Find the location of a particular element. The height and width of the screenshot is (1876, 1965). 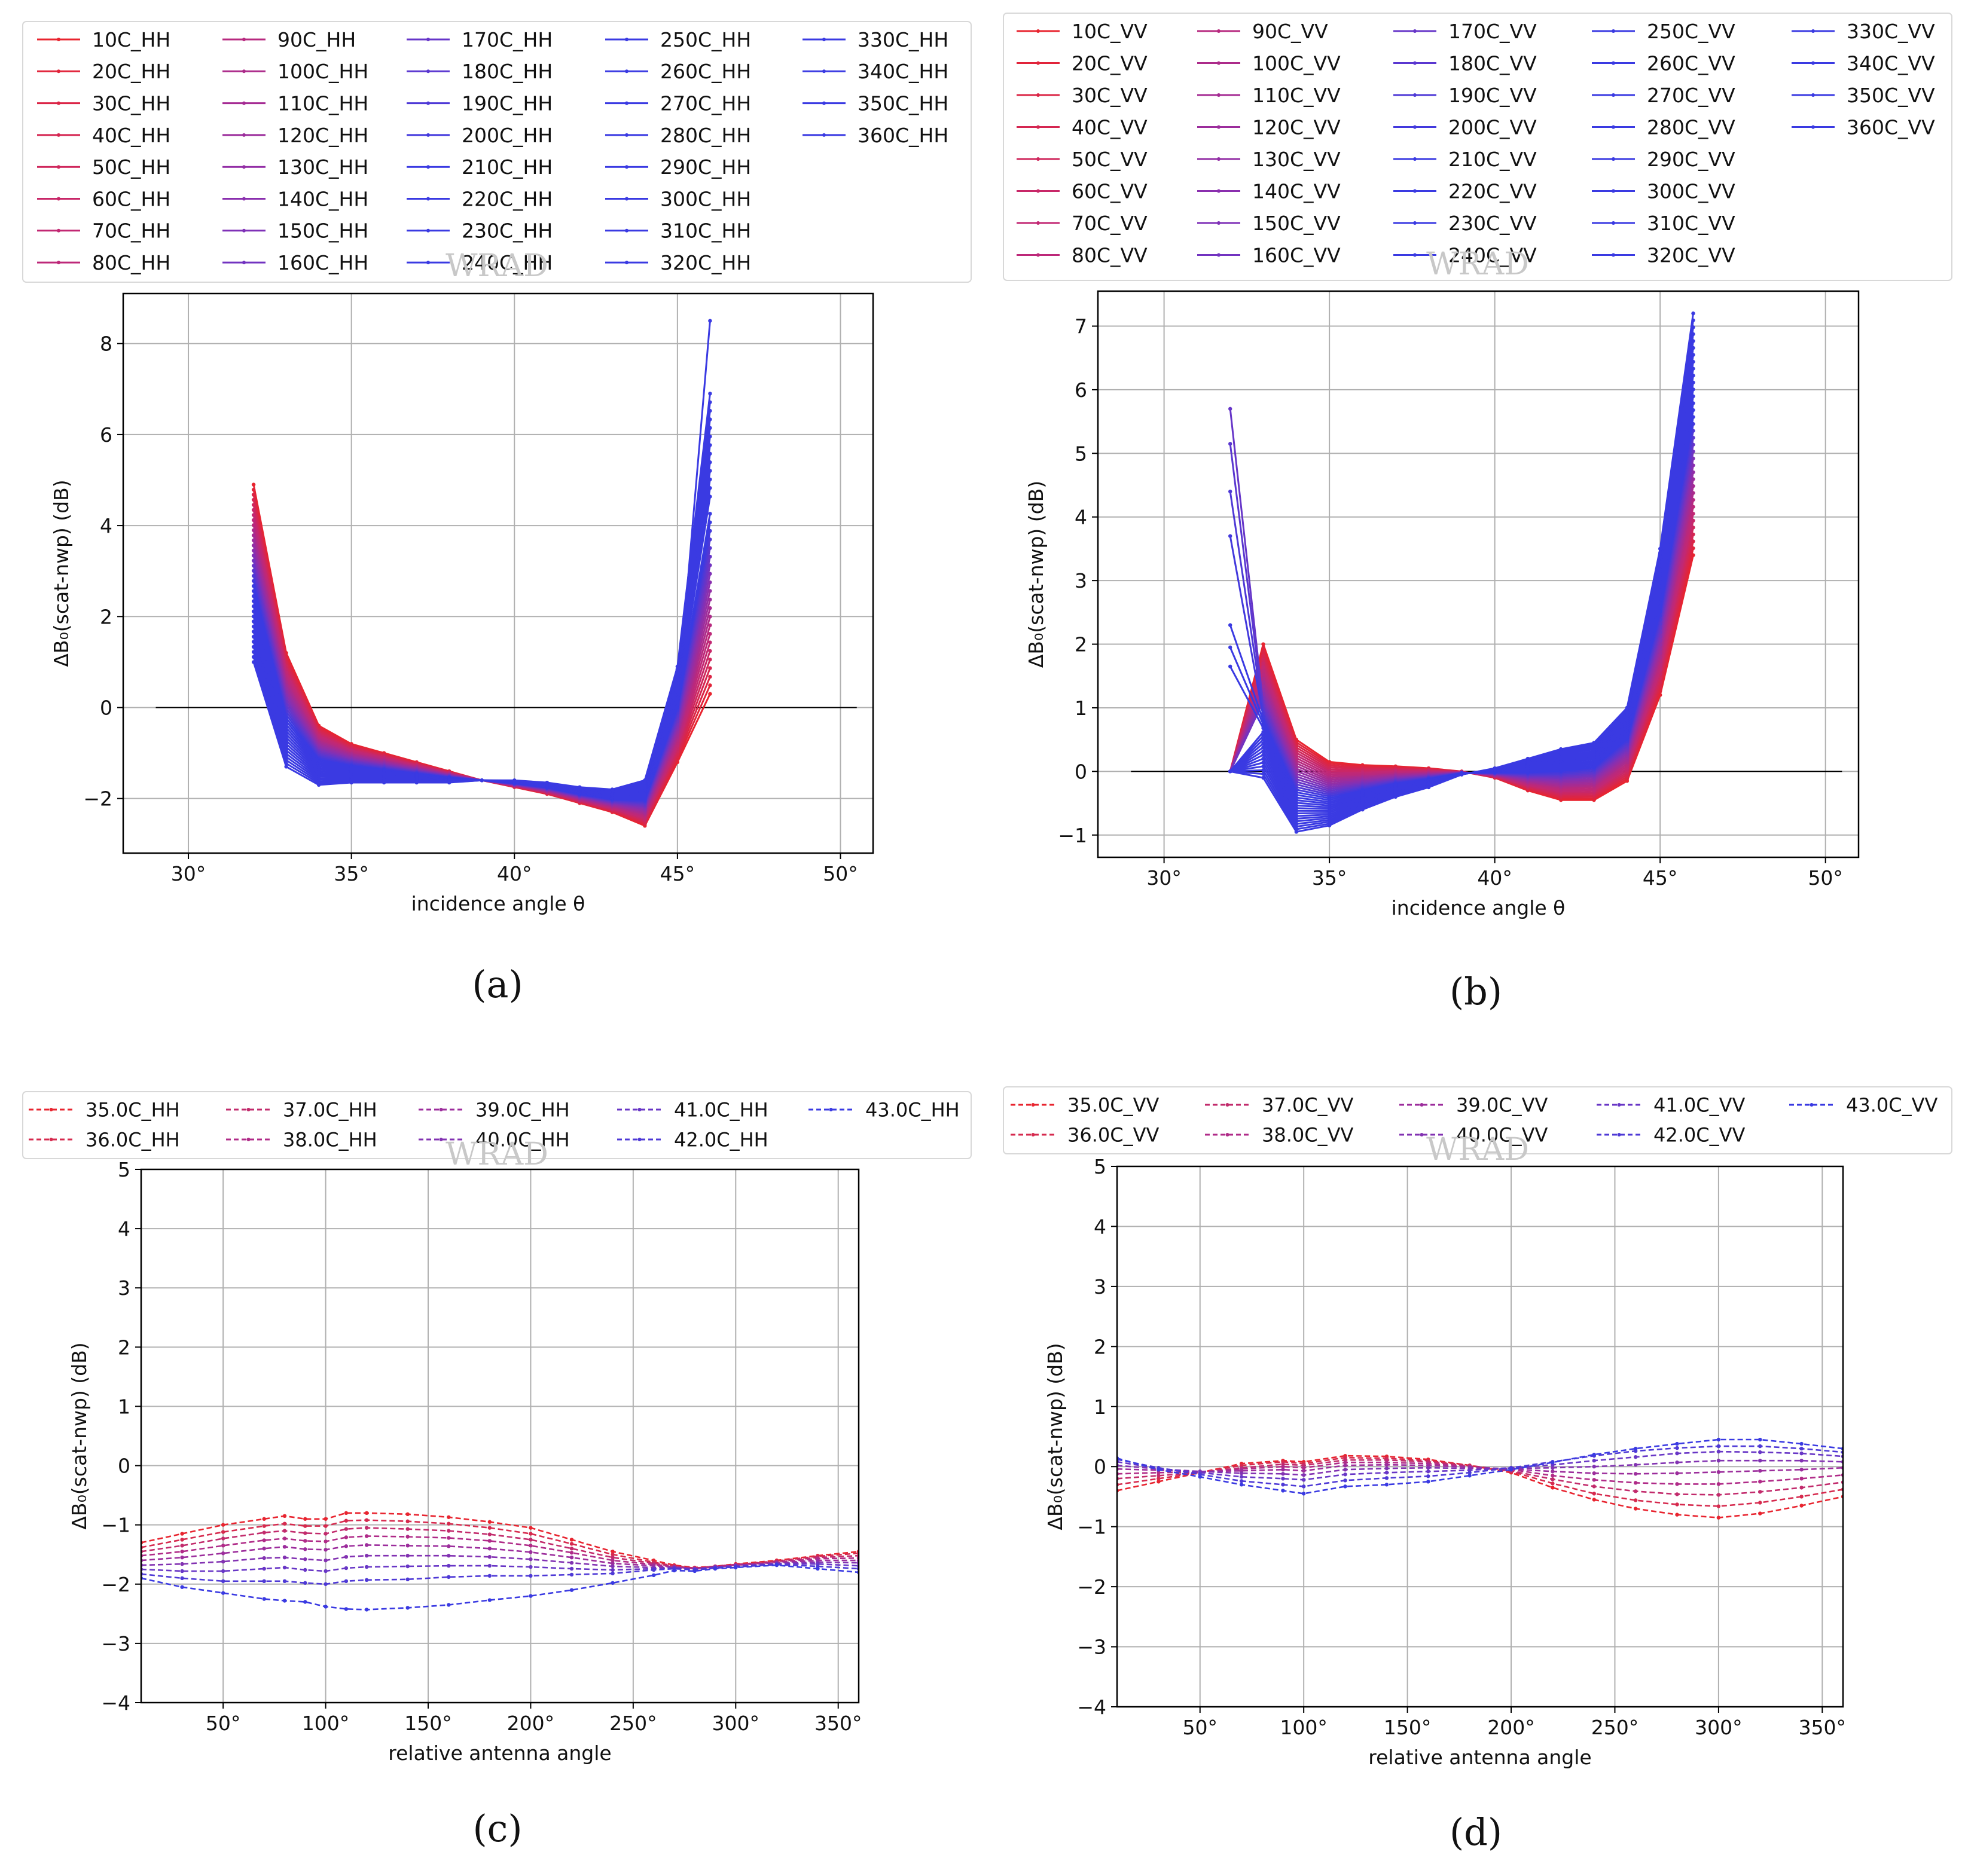

legend-label-38.0C_VV: 38.0C_VV is located at coordinates (1307, 1135).